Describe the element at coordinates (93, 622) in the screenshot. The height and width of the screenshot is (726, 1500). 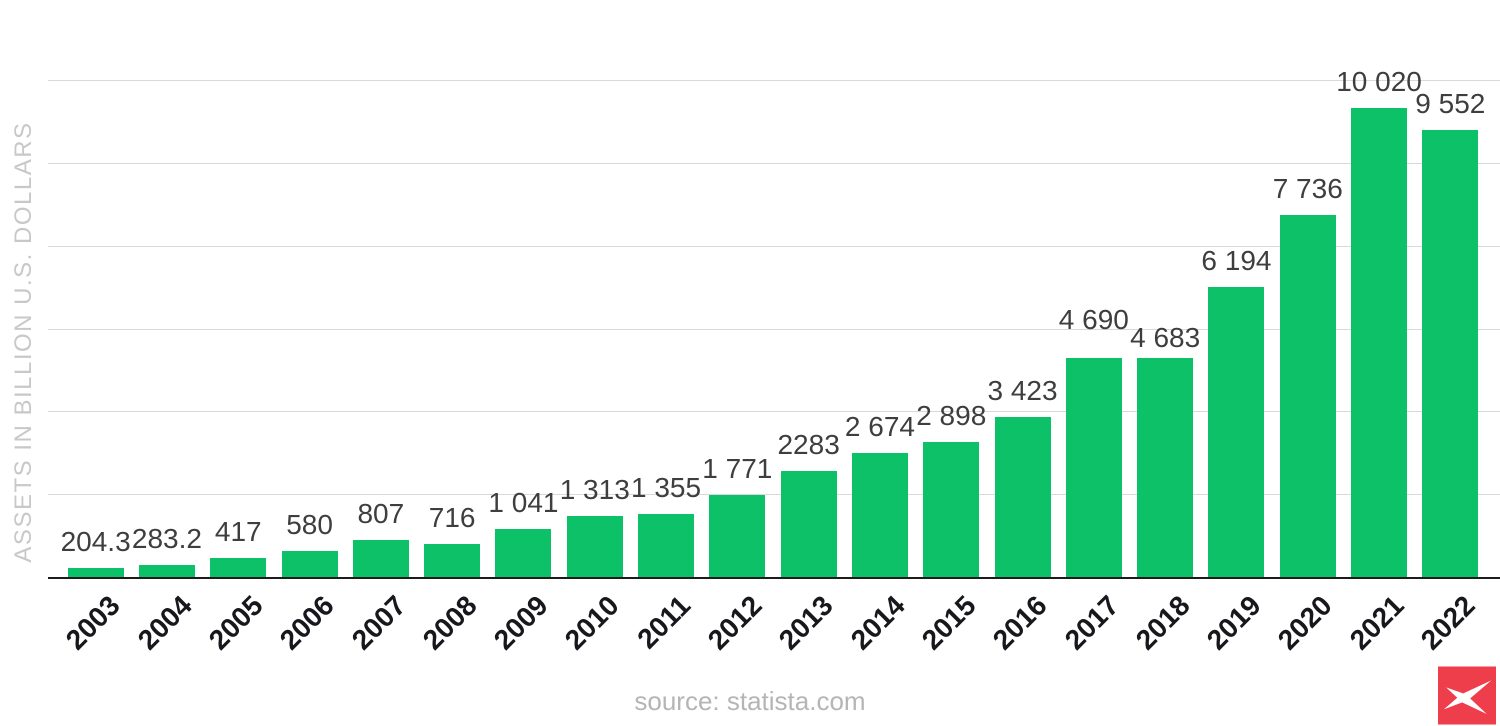
I see `x-tick-label-2003: 2003` at that location.